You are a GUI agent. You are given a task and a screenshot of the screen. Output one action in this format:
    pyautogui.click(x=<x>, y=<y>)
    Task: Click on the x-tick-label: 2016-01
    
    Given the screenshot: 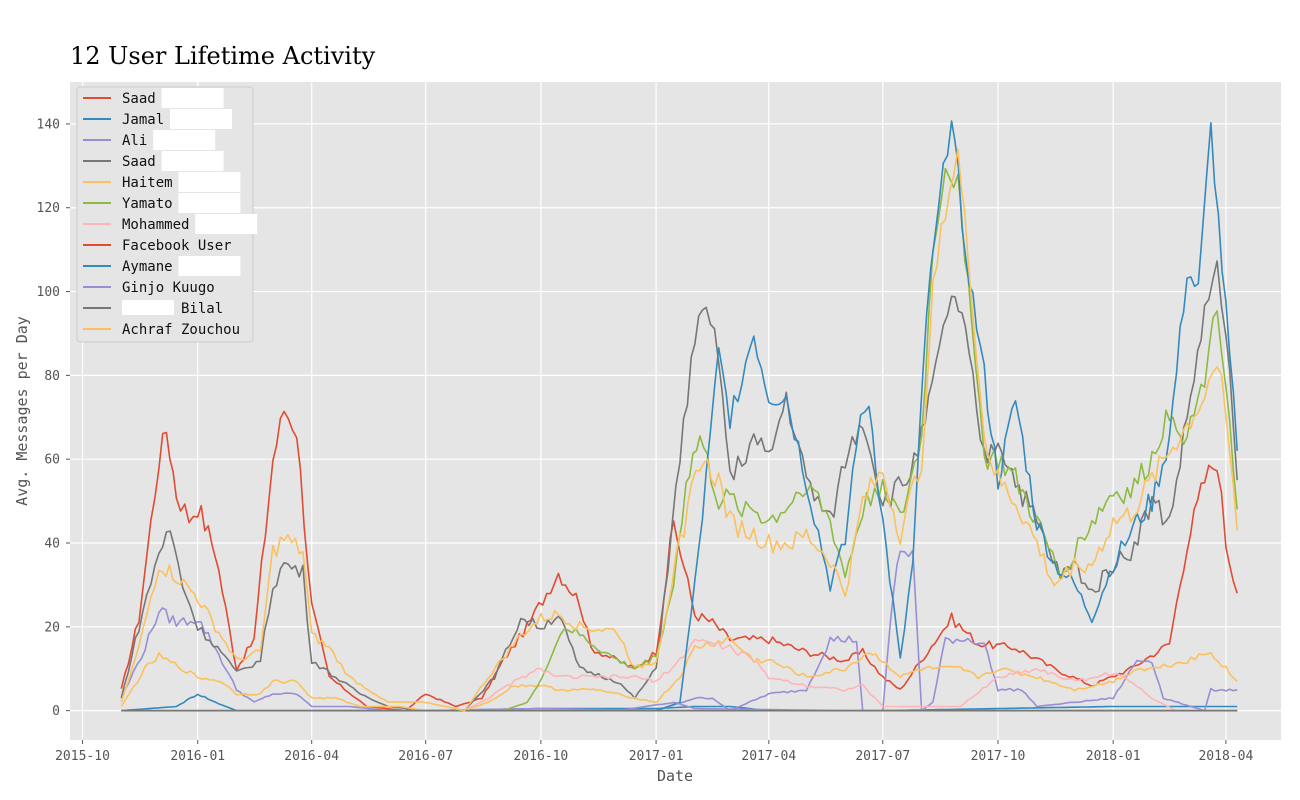 What is the action you would take?
    pyautogui.click(x=197, y=756)
    